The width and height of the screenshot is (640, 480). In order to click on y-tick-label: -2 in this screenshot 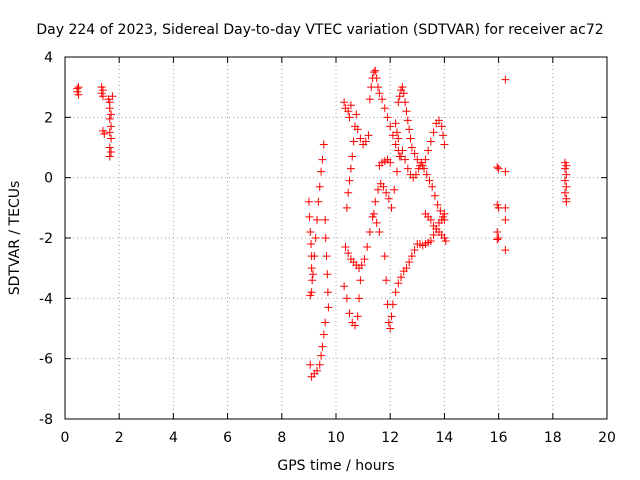, I will do `click(46, 239)`.